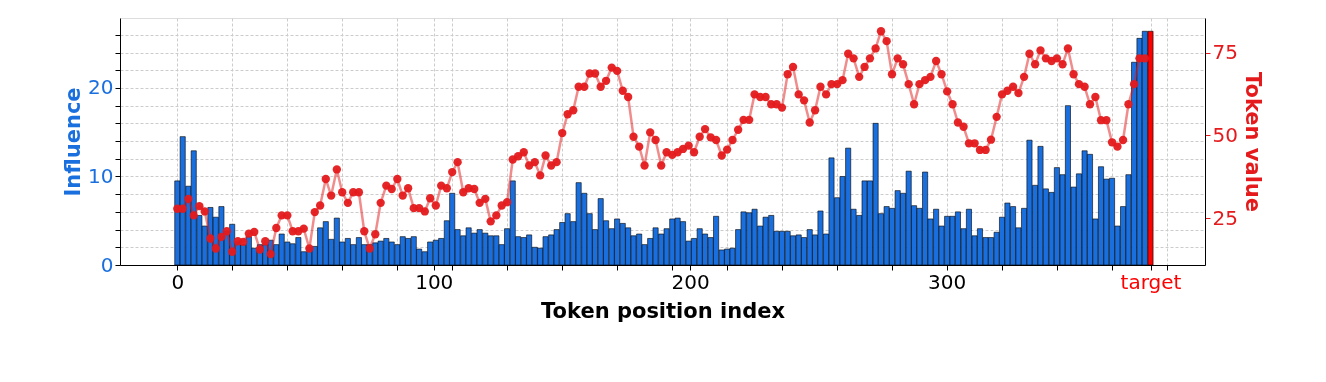 The image size is (1326, 382). I want to click on y-tick-label: 20, so click(101, 87).